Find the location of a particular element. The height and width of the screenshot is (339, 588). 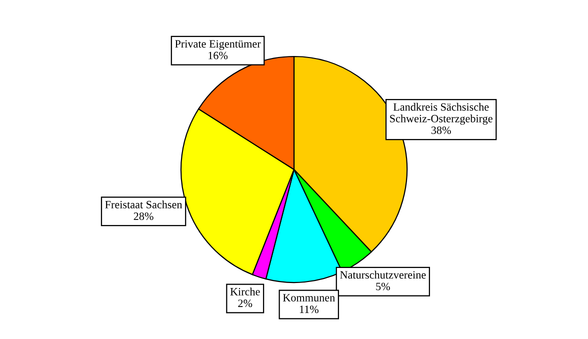

slice-label: Naturschutzvereine is located at coordinates (383, 274).